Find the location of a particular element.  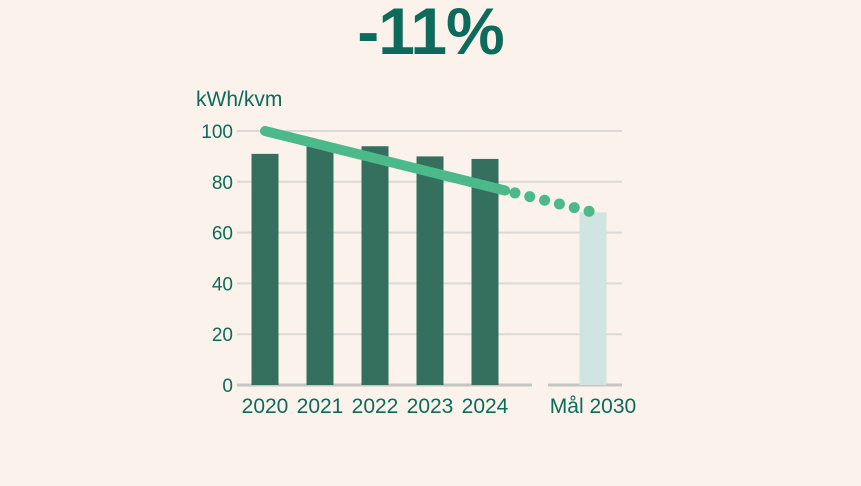

goal-line-solid is located at coordinates (385, 161).